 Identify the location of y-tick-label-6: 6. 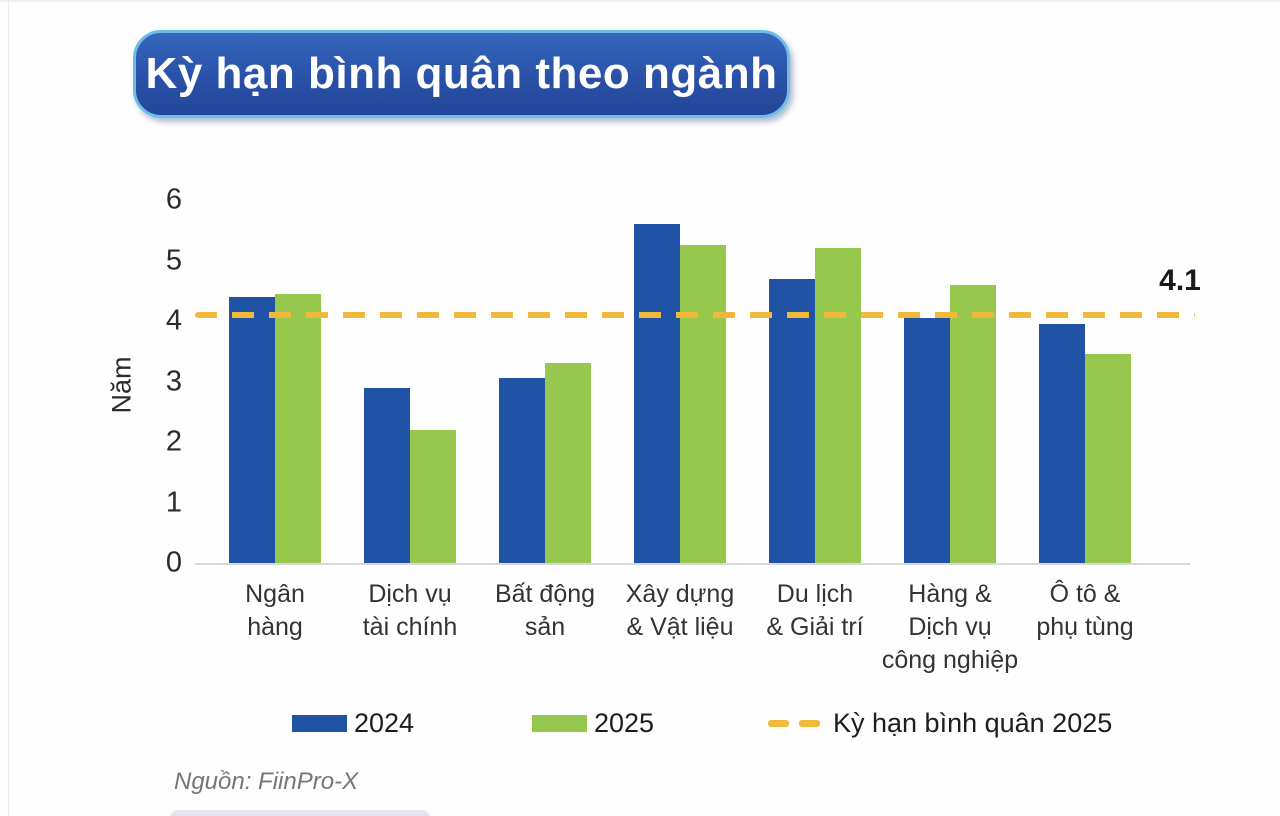
(173, 199).